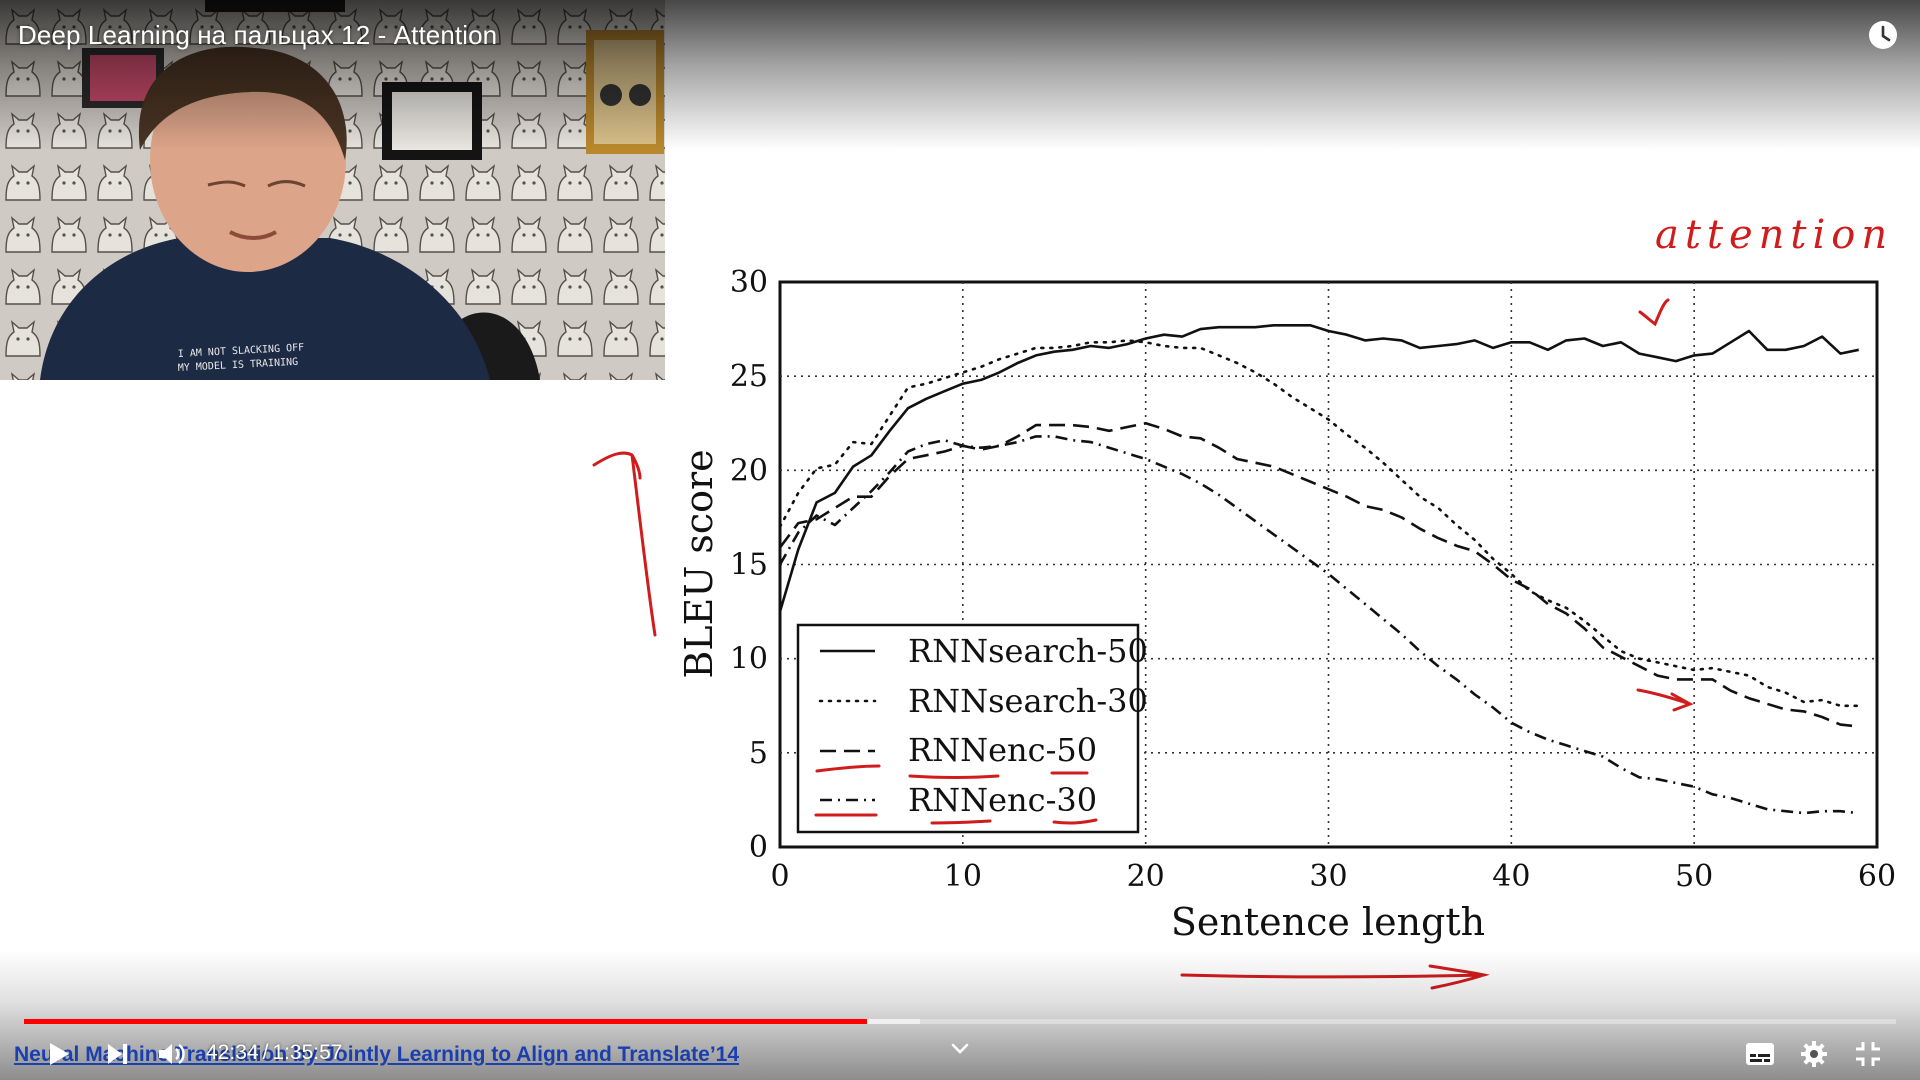 The height and width of the screenshot is (1080, 1920). What do you see at coordinates (1694, 876) in the screenshot?
I see `x-tick-label: 50` at bounding box center [1694, 876].